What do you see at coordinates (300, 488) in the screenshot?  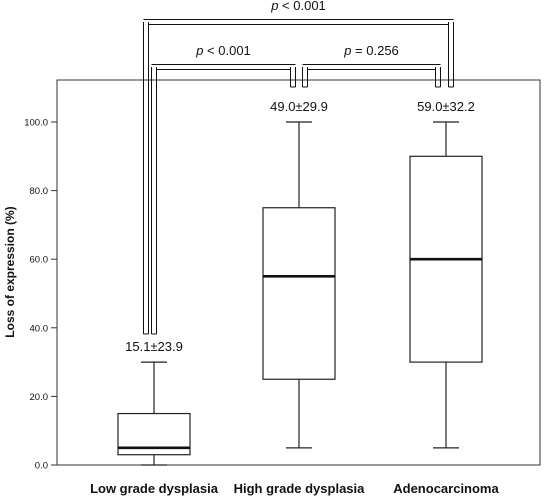 I see `x-category-label: High grade dysplasia` at bounding box center [300, 488].